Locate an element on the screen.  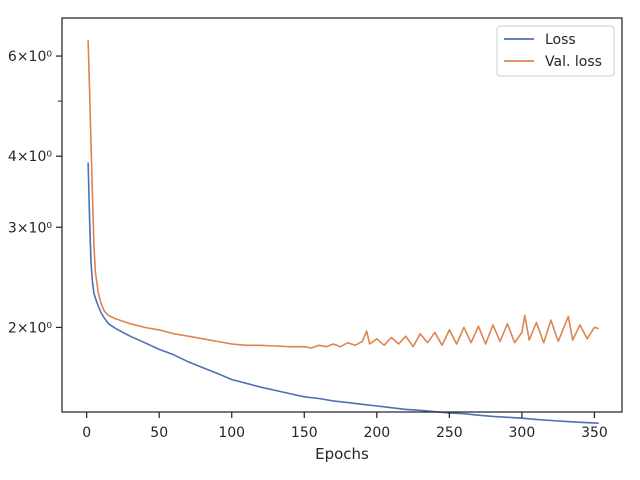
legend: Loss Val. loss is located at coordinates (555, 51).